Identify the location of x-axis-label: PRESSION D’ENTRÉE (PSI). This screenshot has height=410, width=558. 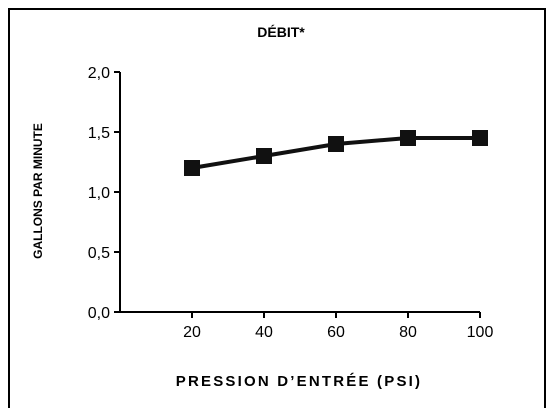
(299, 381).